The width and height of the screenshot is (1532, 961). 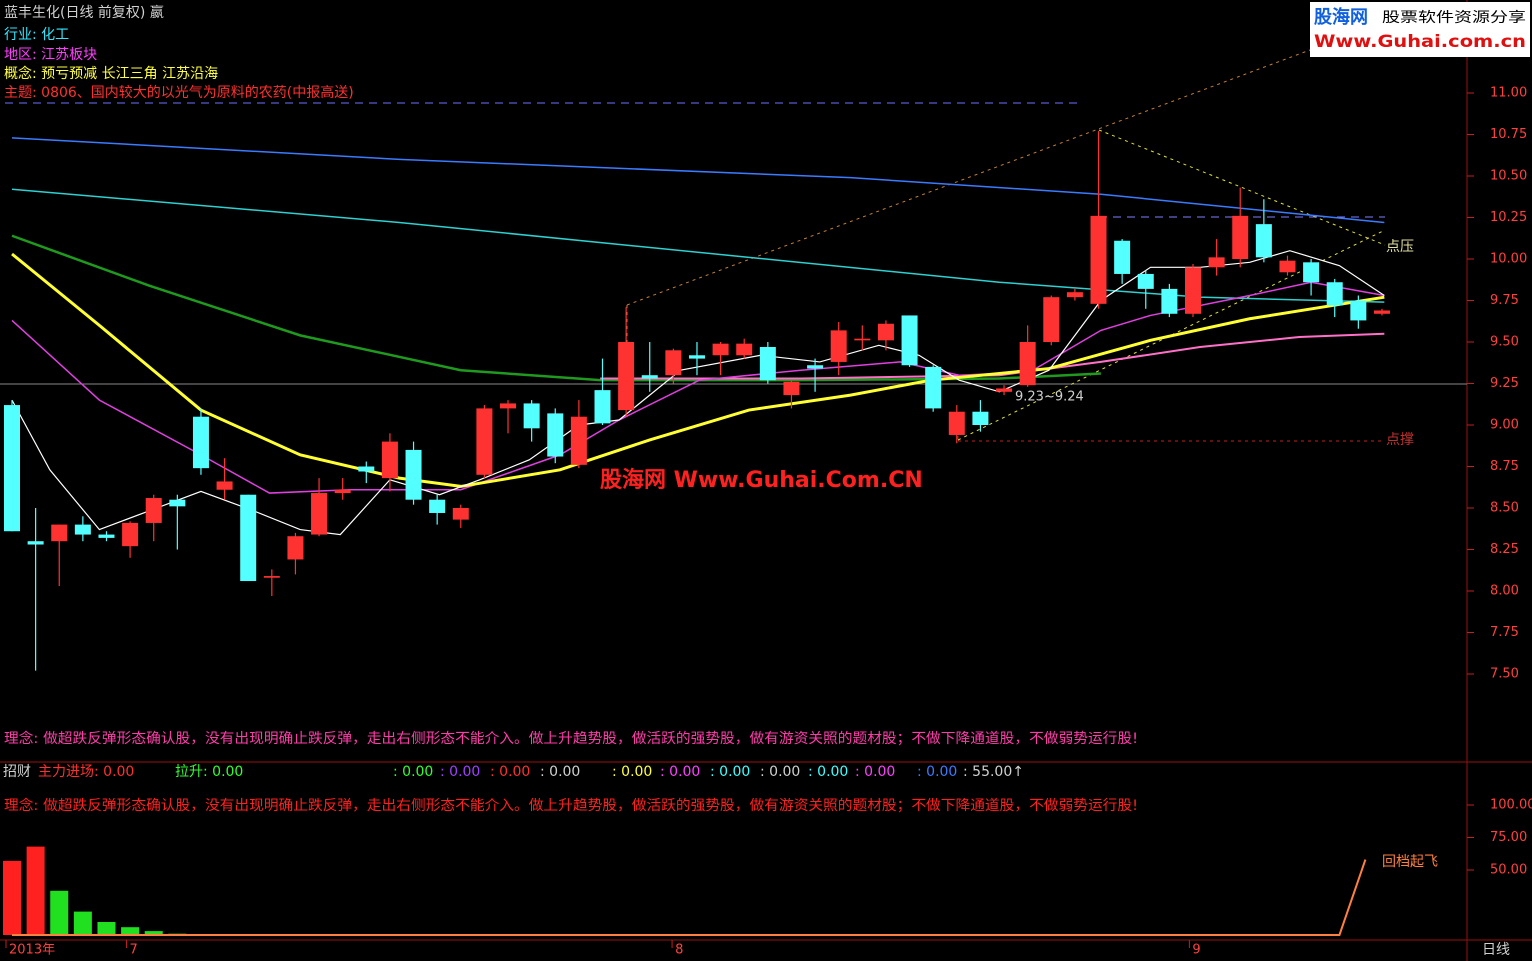 What do you see at coordinates (1508, 837) in the screenshot?
I see `y-tick-label: 75.00` at bounding box center [1508, 837].